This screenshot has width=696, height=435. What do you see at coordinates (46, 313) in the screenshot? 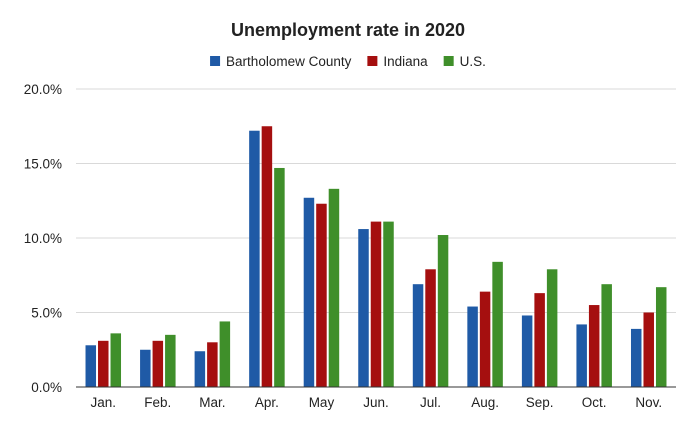
I see `y-tick-label: 5.0%` at bounding box center [46, 313].